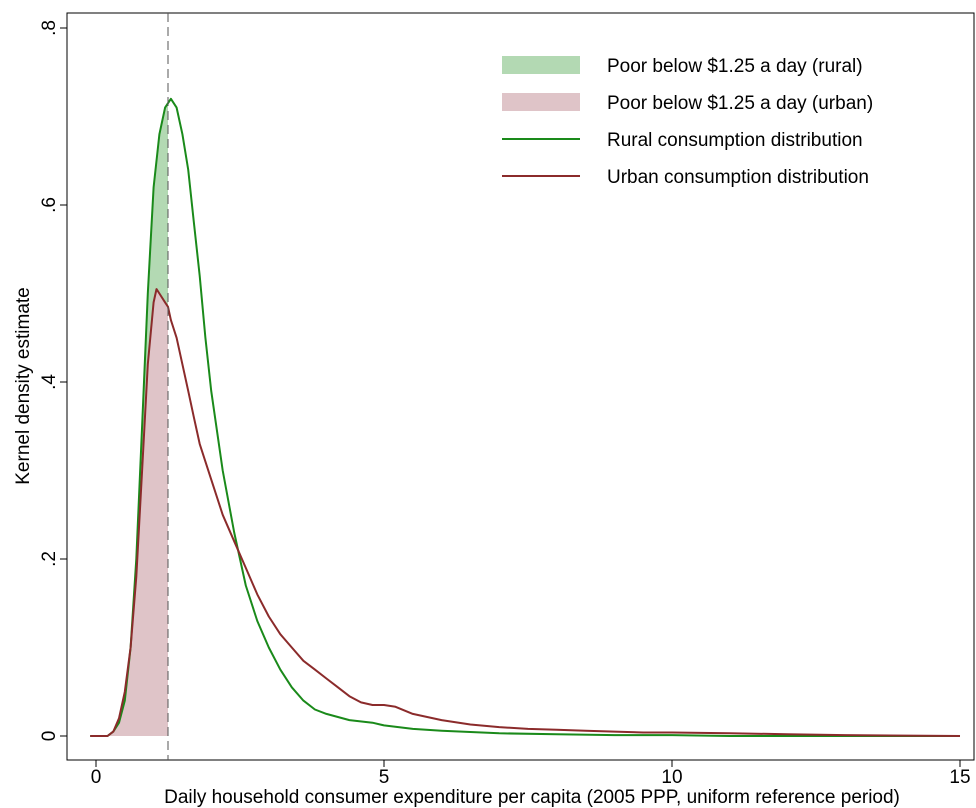  Describe the element at coordinates (531, 774) in the screenshot. I see `x-axis: 0 5 10 15` at that location.